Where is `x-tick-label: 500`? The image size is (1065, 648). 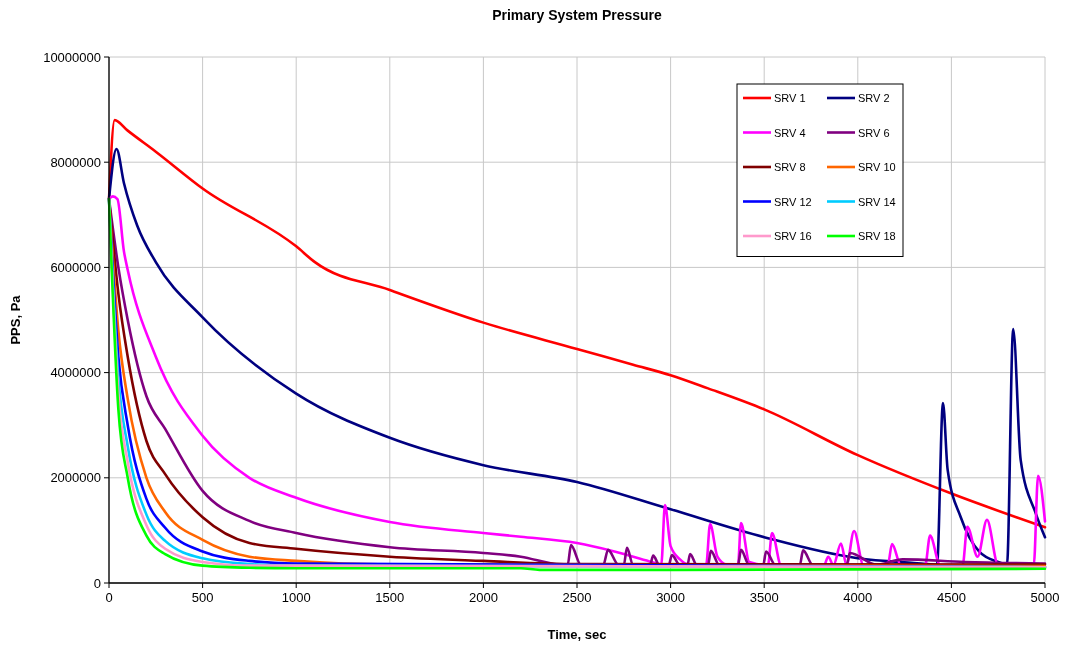
x-tick-label: 500 is located at coordinates (202, 597).